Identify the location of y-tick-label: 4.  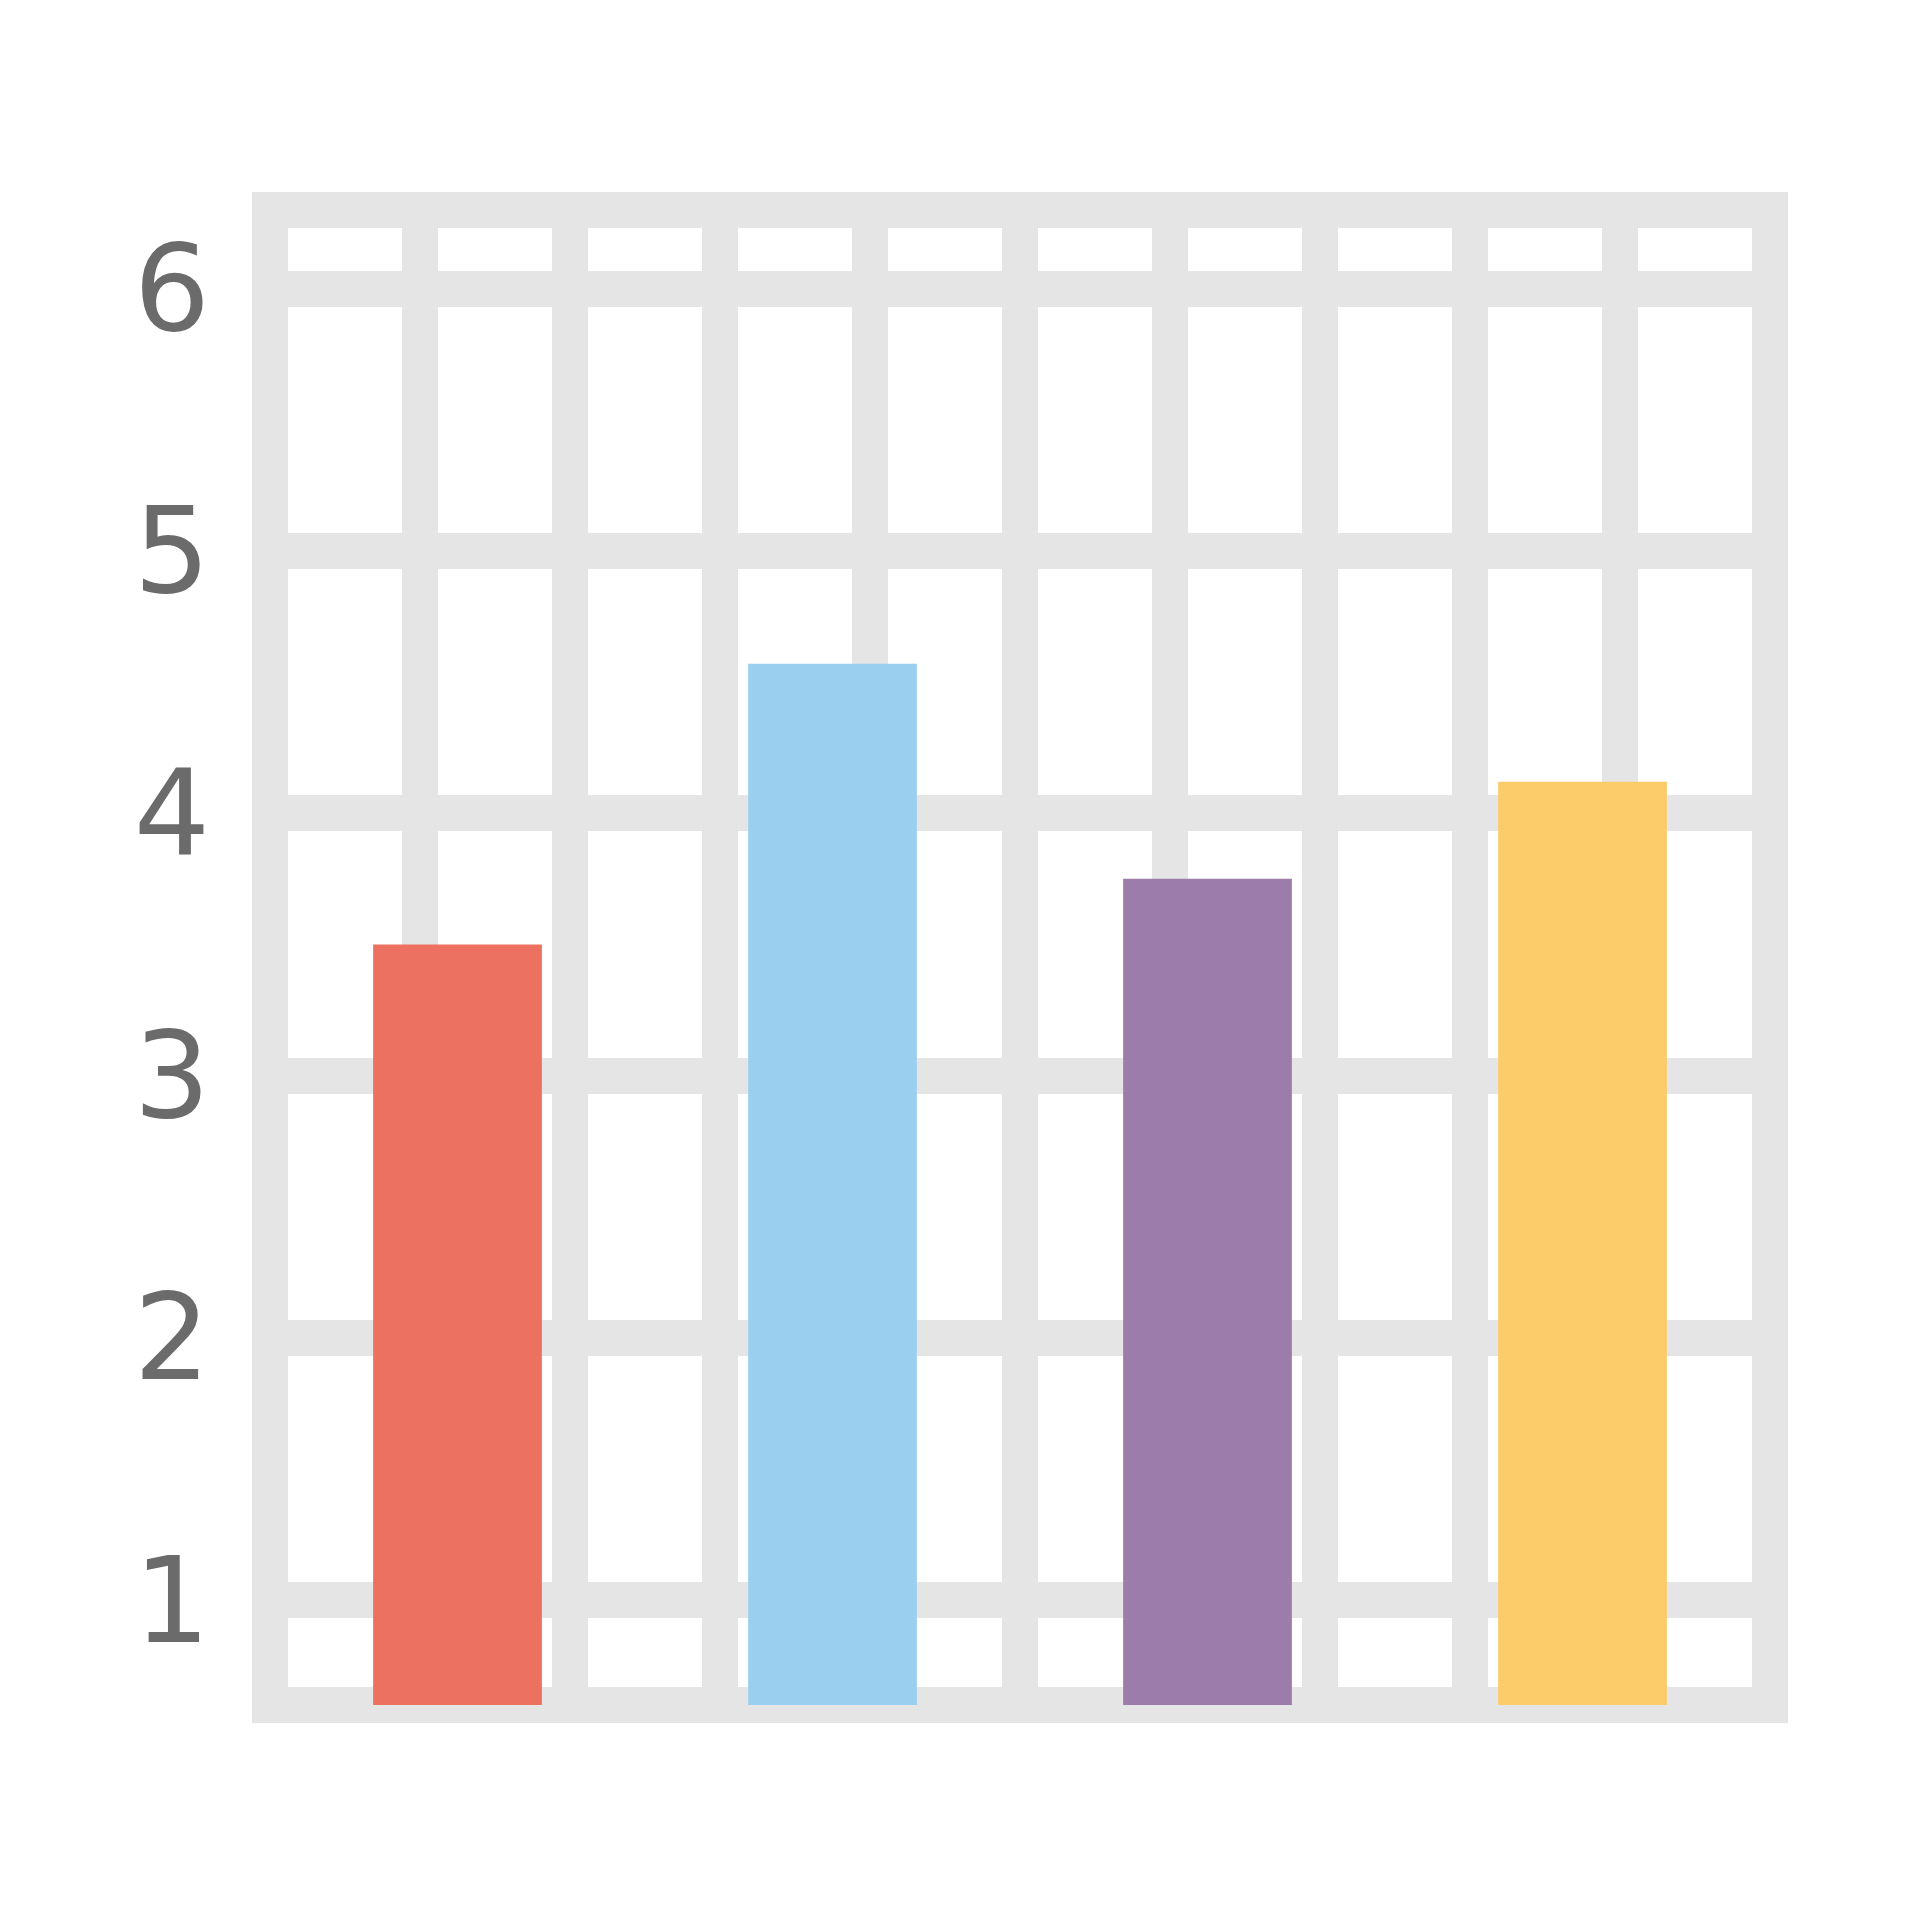
(171, 813).